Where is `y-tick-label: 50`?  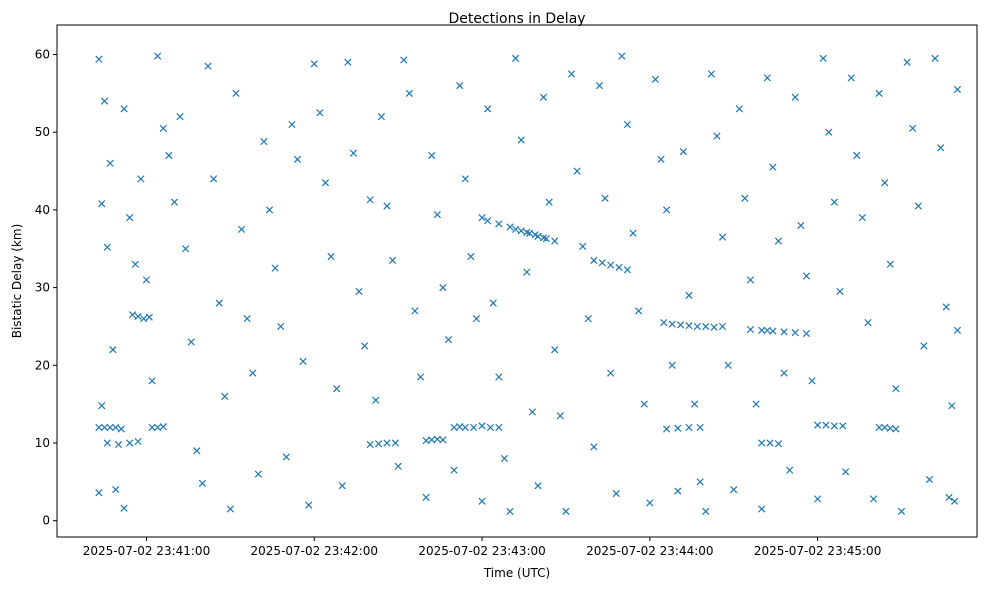
y-tick-label: 50 is located at coordinates (42, 132).